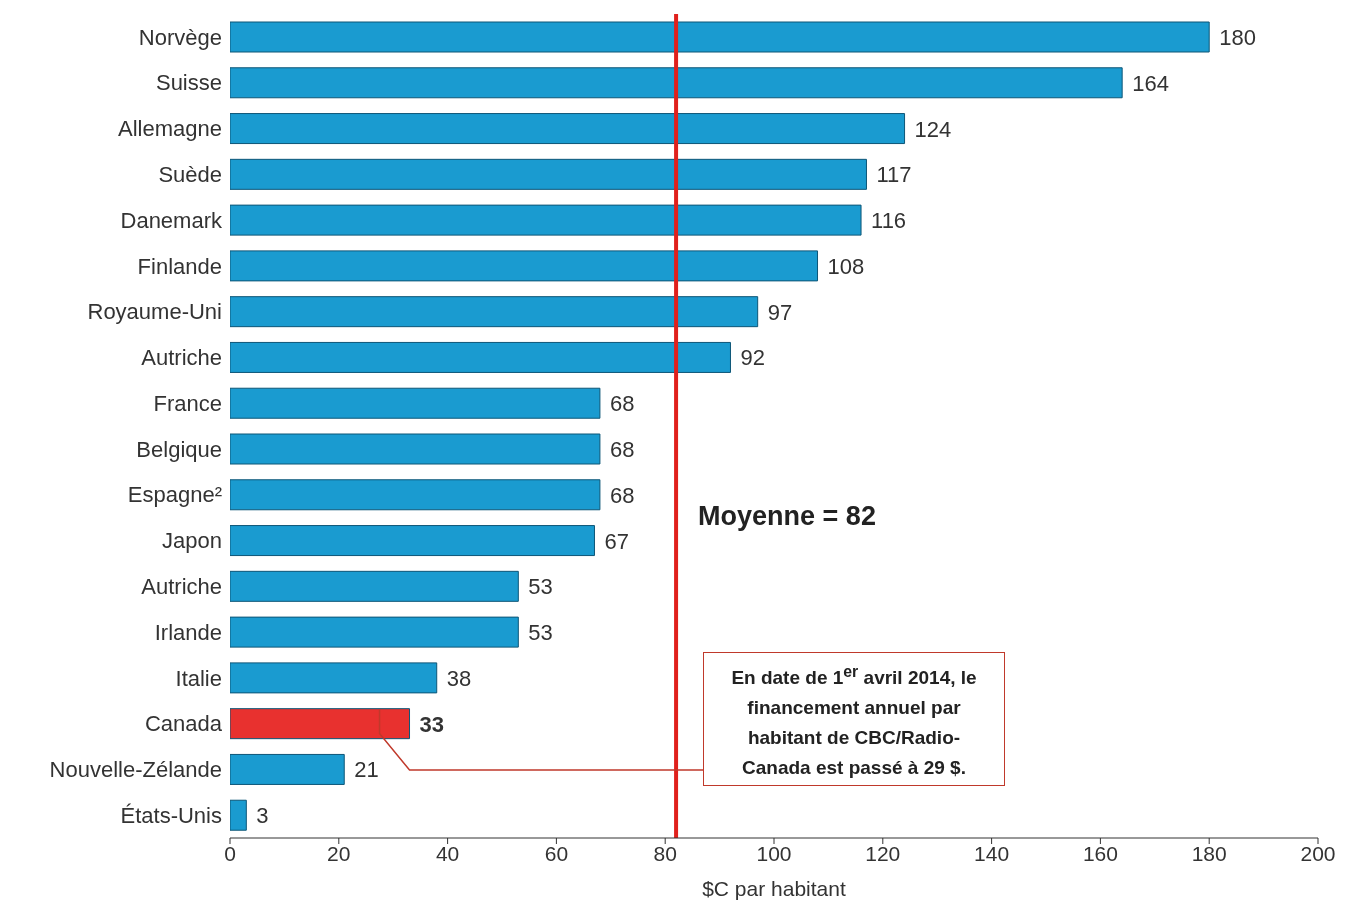 The image size is (1352, 908). I want to click on x-tick-label: 180, so click(1209, 853).